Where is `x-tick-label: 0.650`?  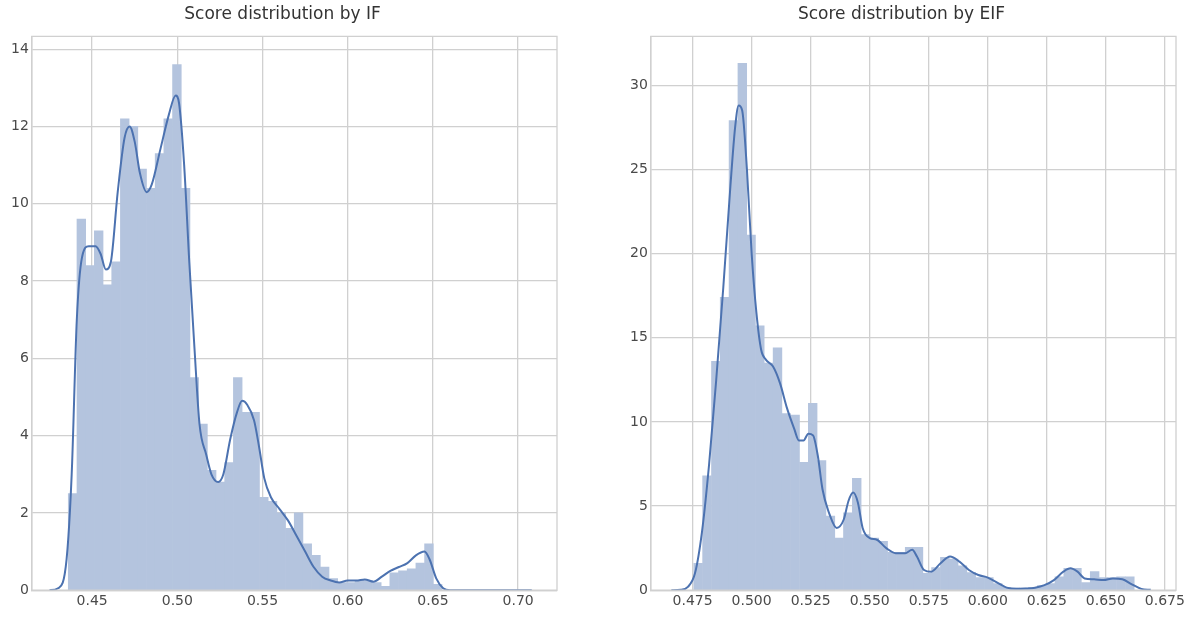 x-tick-label: 0.650 is located at coordinates (1105, 600).